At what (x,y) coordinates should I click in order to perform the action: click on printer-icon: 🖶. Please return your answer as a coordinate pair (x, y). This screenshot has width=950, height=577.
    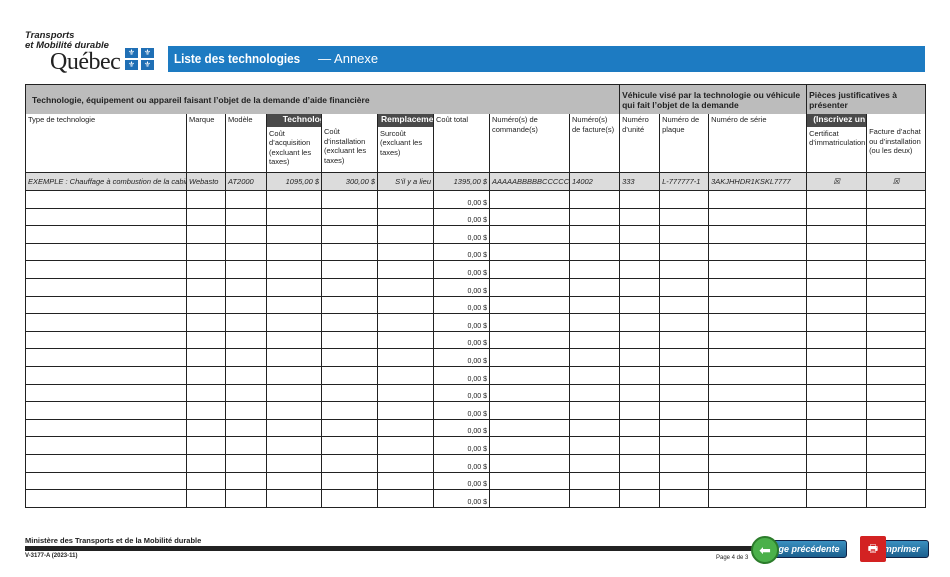
    Looking at the image, I should click on (873, 549).